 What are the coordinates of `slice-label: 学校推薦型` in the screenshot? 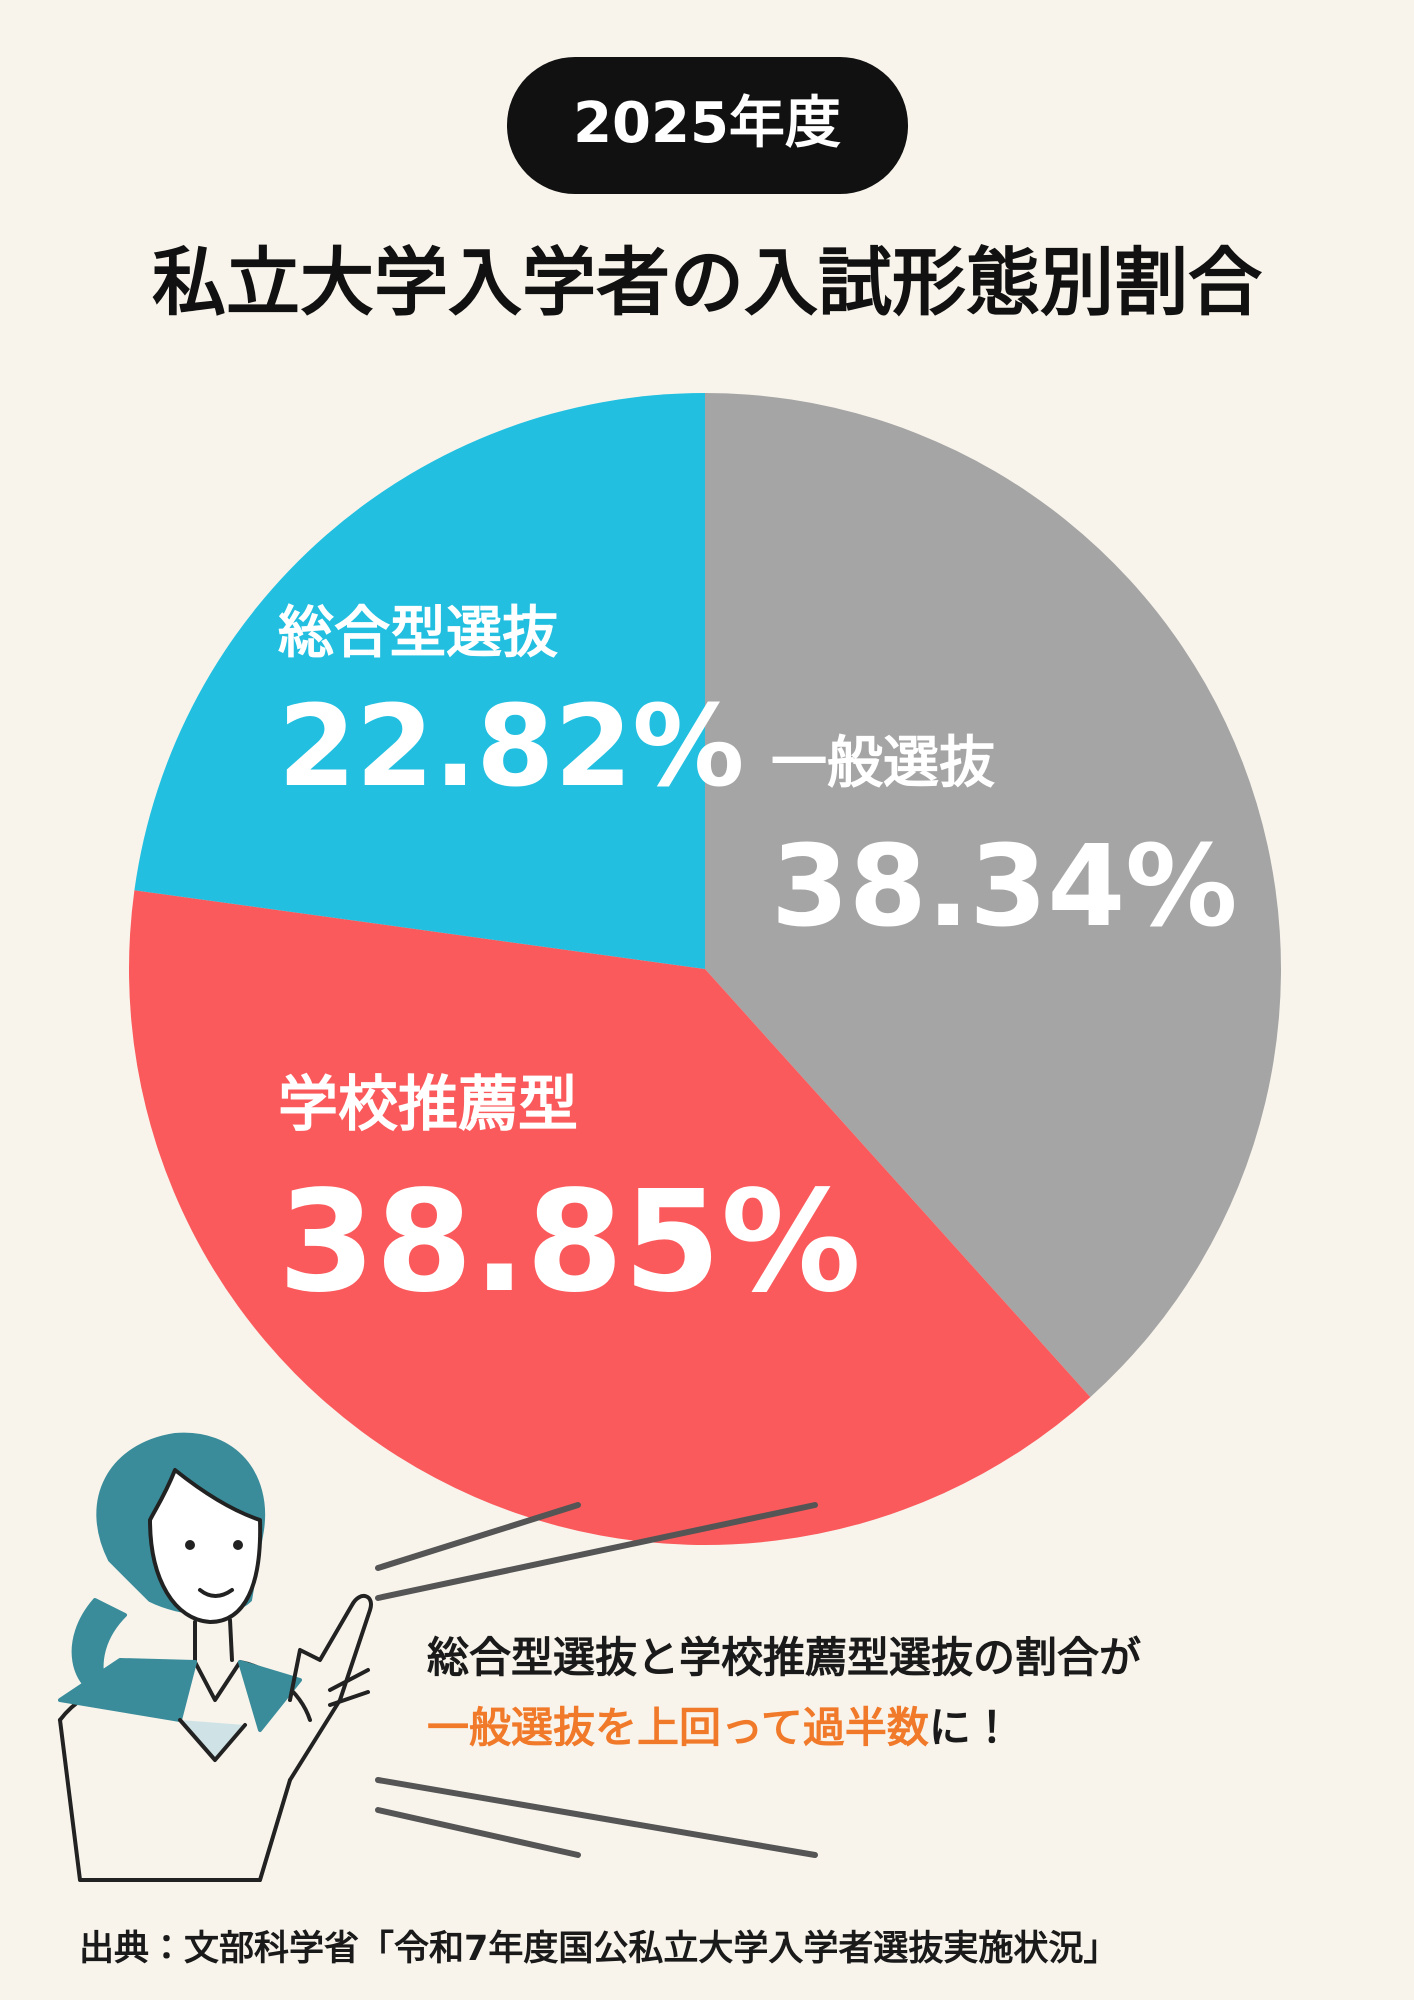 It's located at (428, 1105).